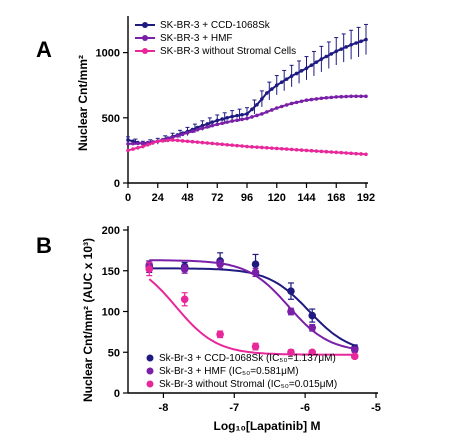 This screenshot has height=443, width=459. I want to click on legend-a-item-3: SK-BR-3 without Stromal Cells, so click(228, 51).